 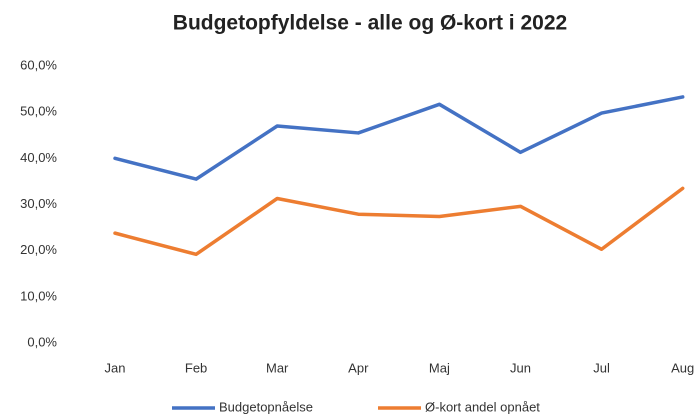 What do you see at coordinates (38, 157) in the screenshot?
I see `y-tick-label: 40,0%` at bounding box center [38, 157].